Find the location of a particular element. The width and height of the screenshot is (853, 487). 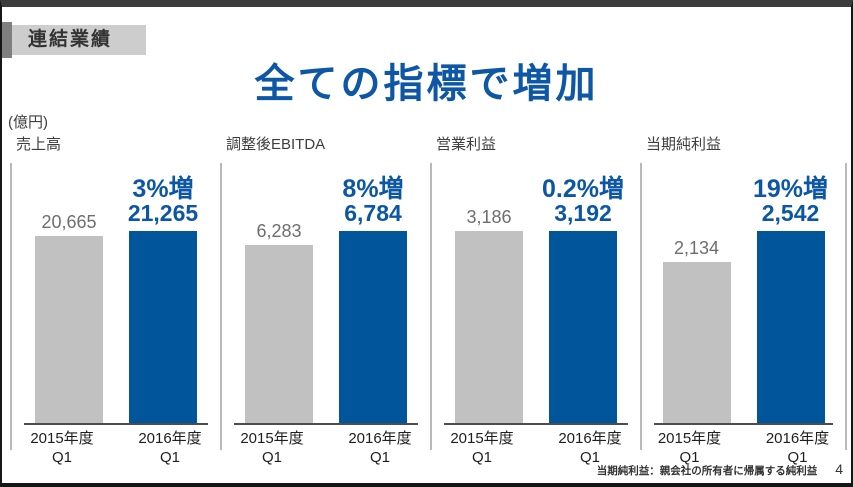

page-title: 全ての指標で増加 is located at coordinates (426, 84).